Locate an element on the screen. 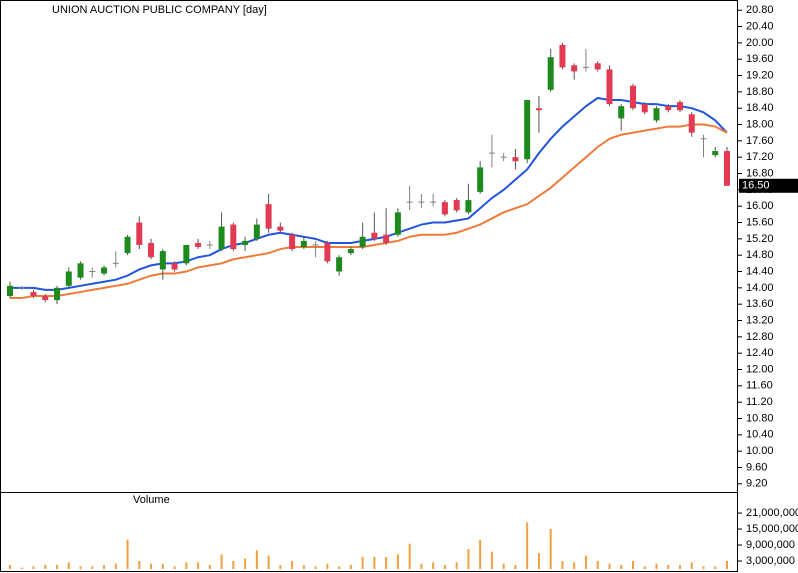  y-tick-label: 13.20 is located at coordinates (760, 320).